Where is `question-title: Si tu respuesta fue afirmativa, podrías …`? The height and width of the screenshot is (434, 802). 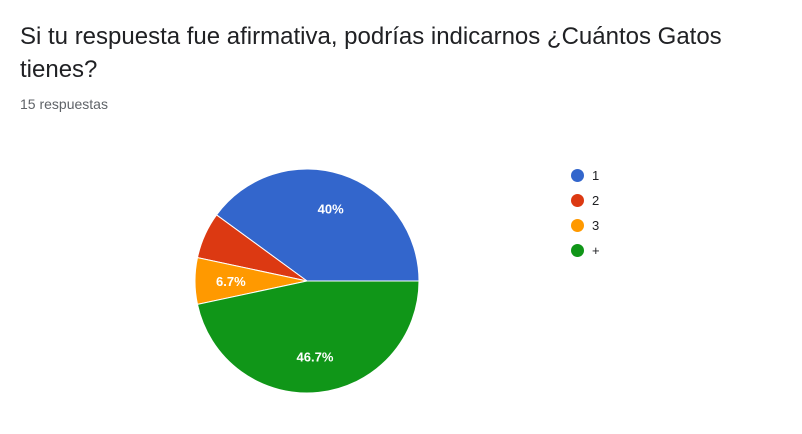
question-title: Si tu respuesta fue afirmativa, podrías … is located at coordinates (371, 53).